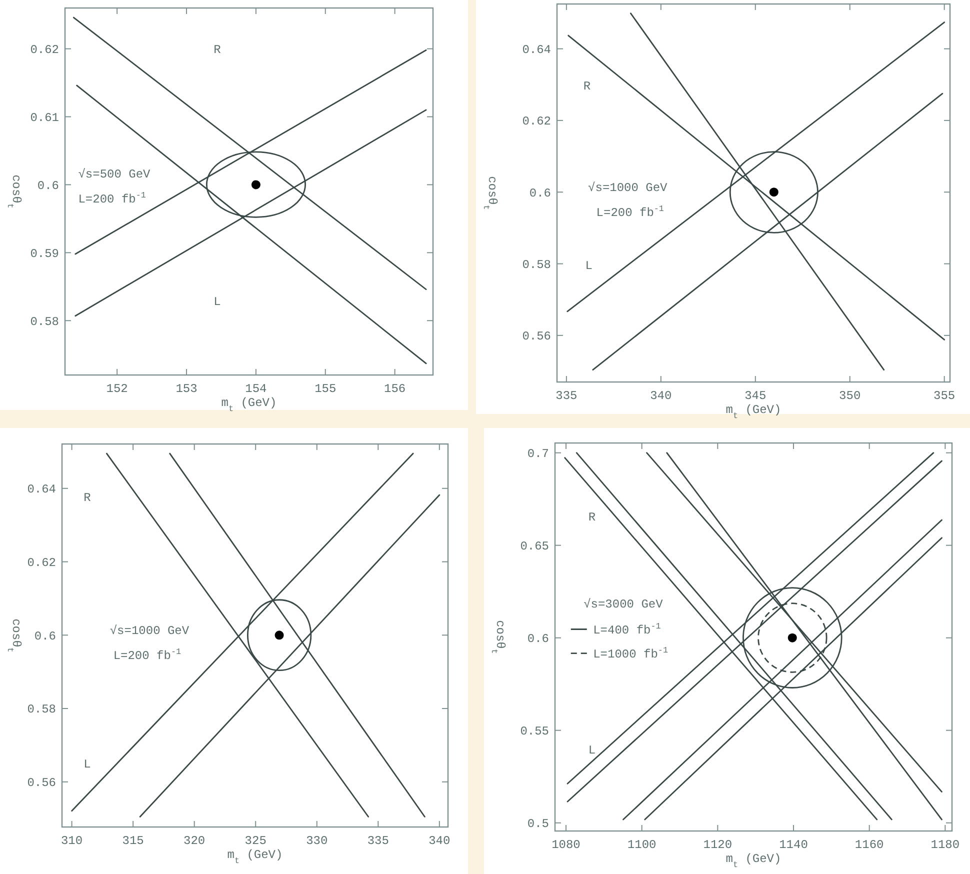 This screenshot has width=970, height=874. What do you see at coordinates (72, 841) in the screenshot?
I see `x-tick-label: 310` at bounding box center [72, 841].